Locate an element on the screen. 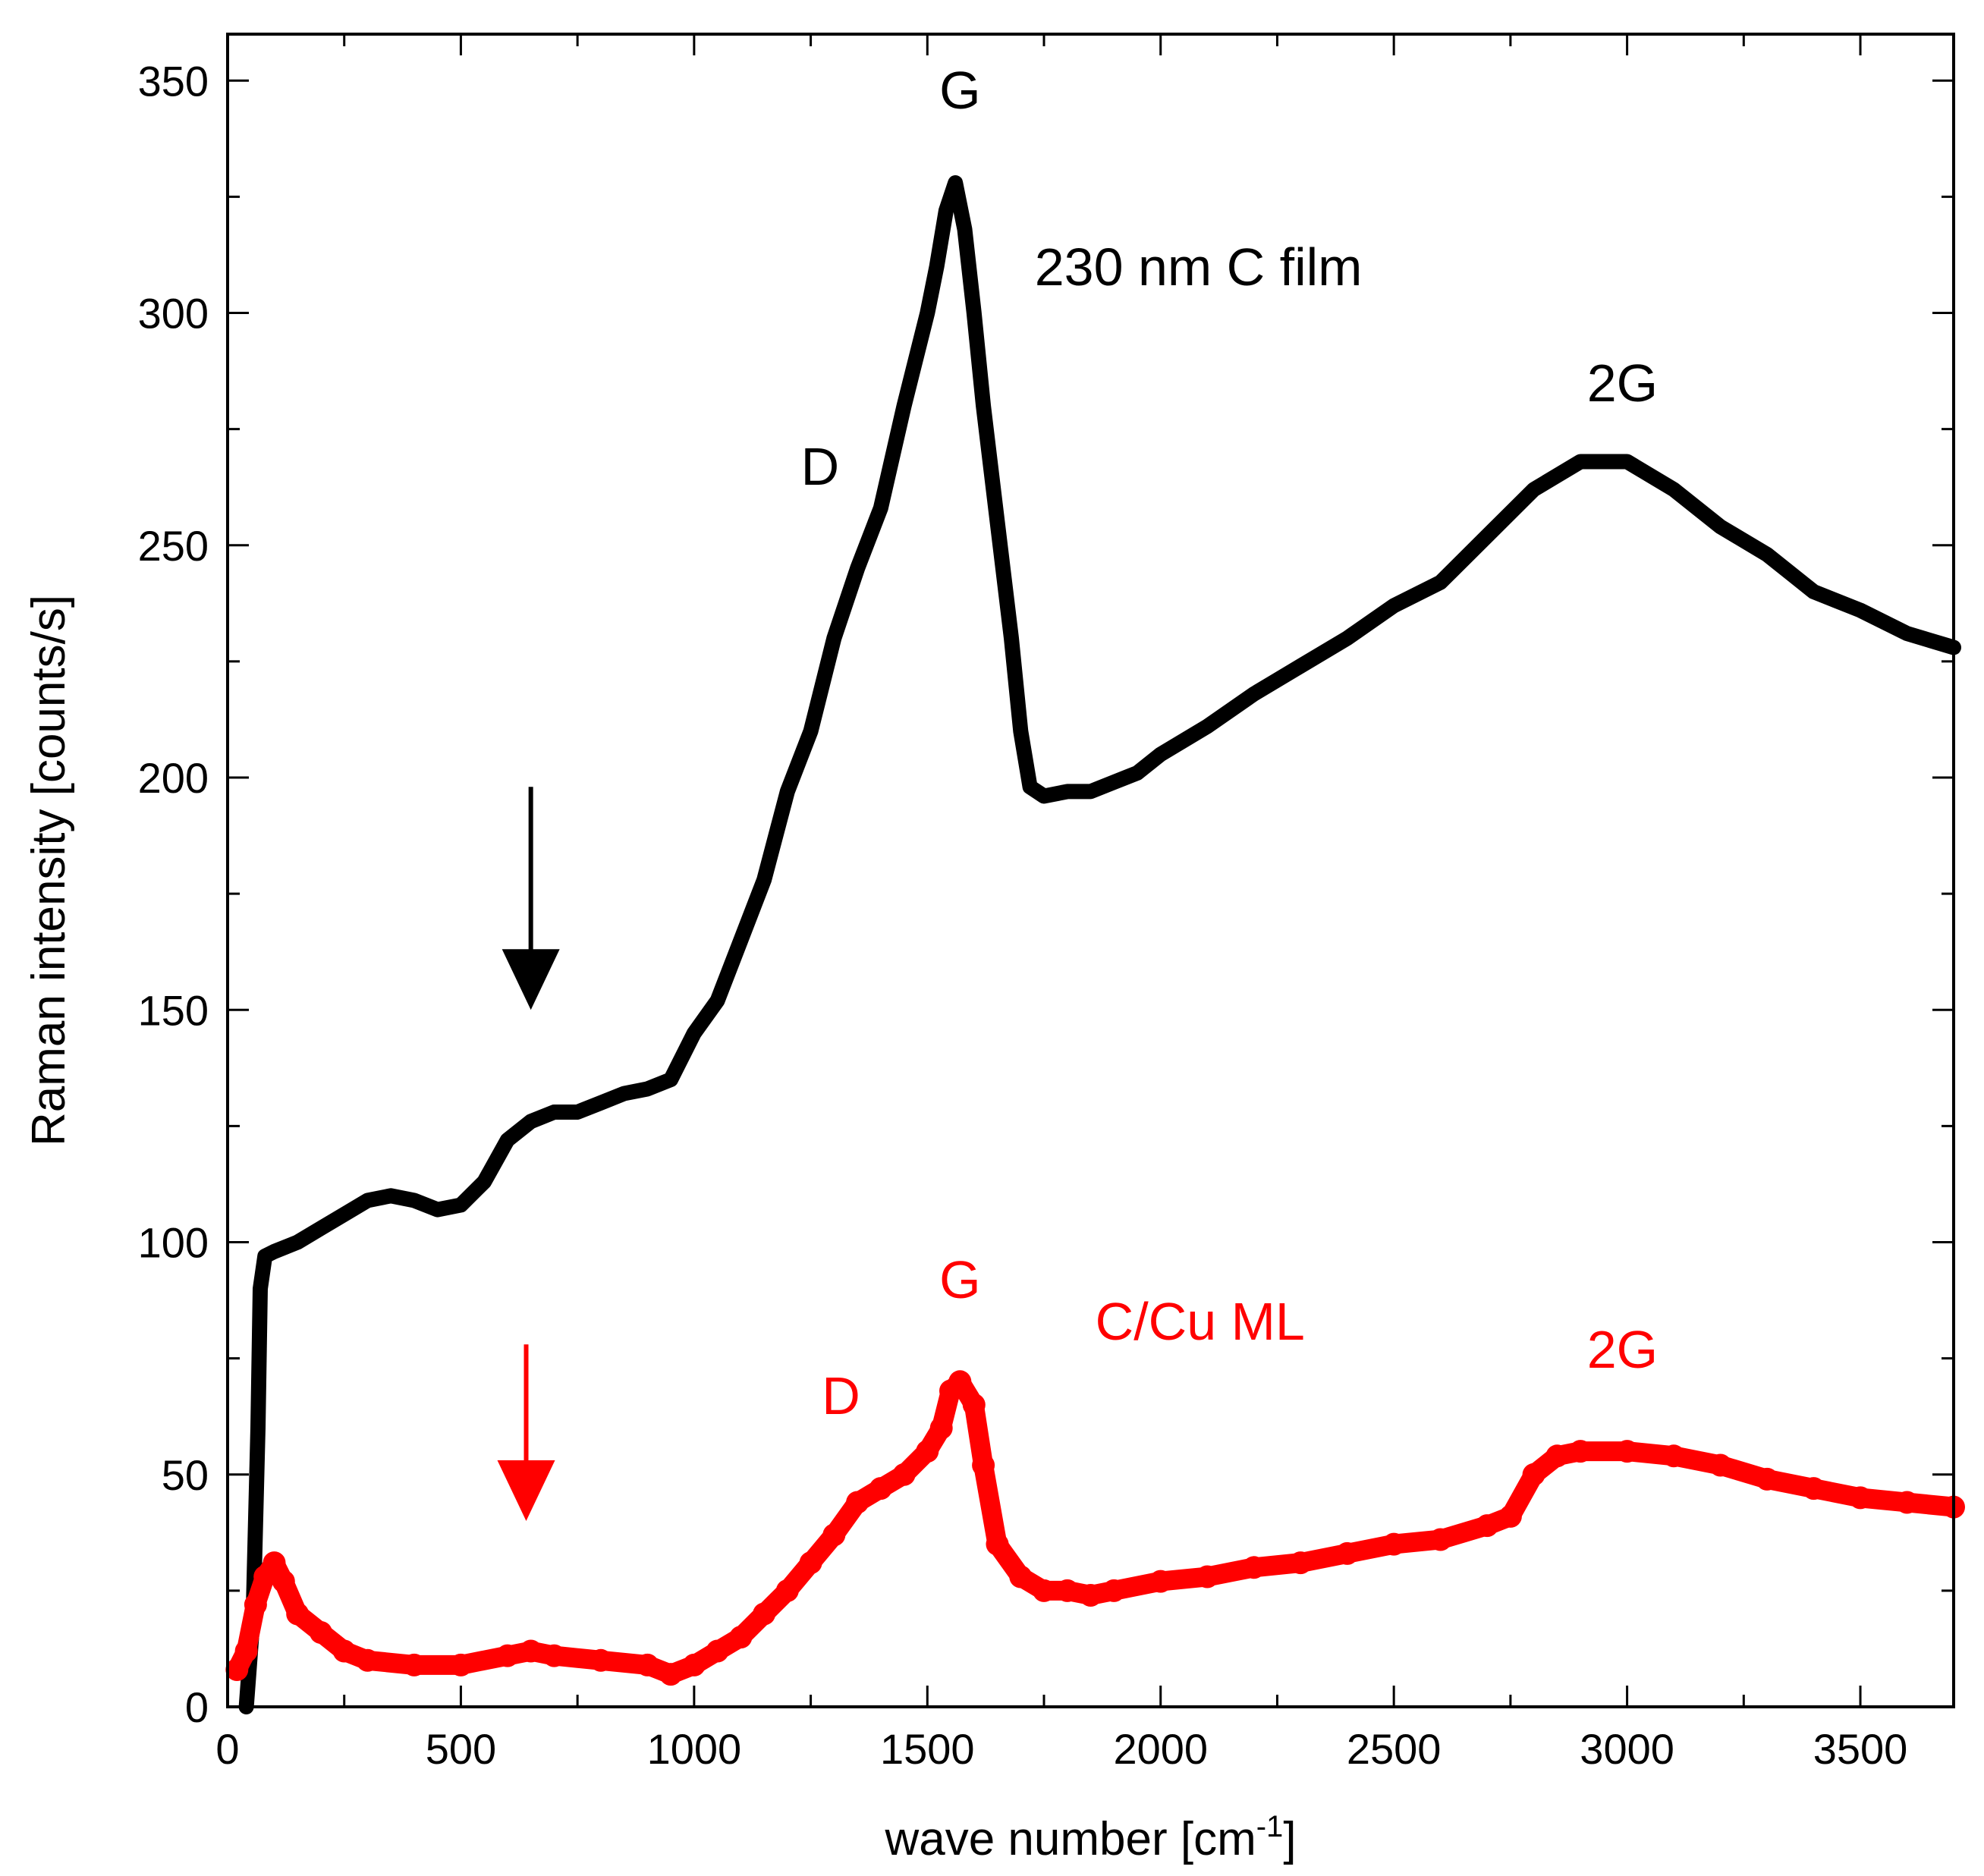  y-tick-label: 300 is located at coordinates (173, 314).